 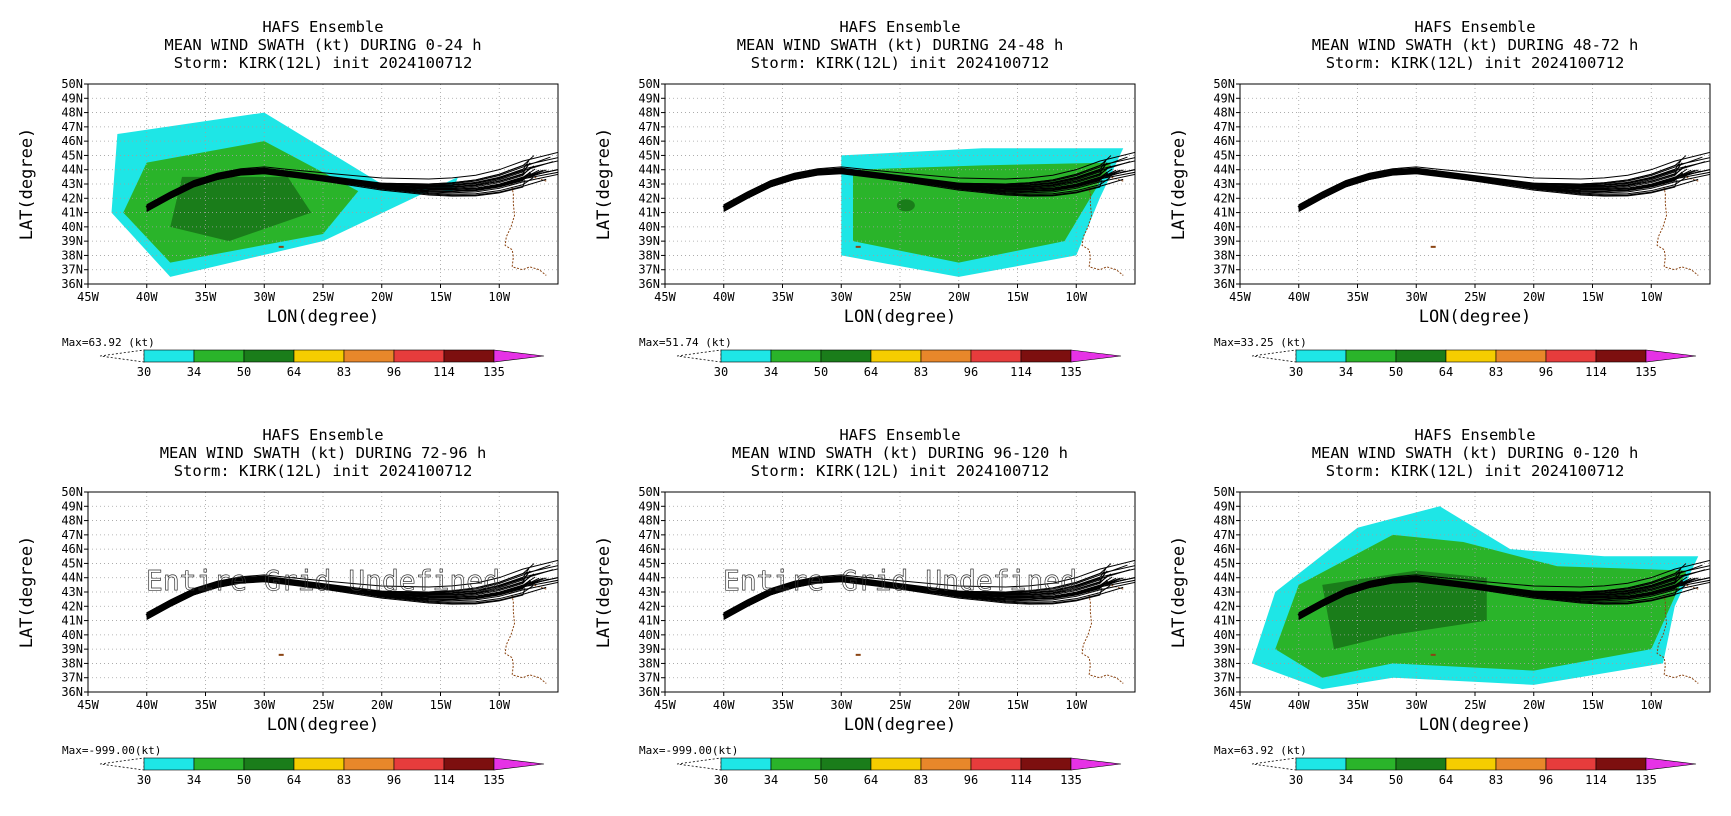 What do you see at coordinates (494, 780) in the screenshot?
I see `colorbar-label: 135` at bounding box center [494, 780].